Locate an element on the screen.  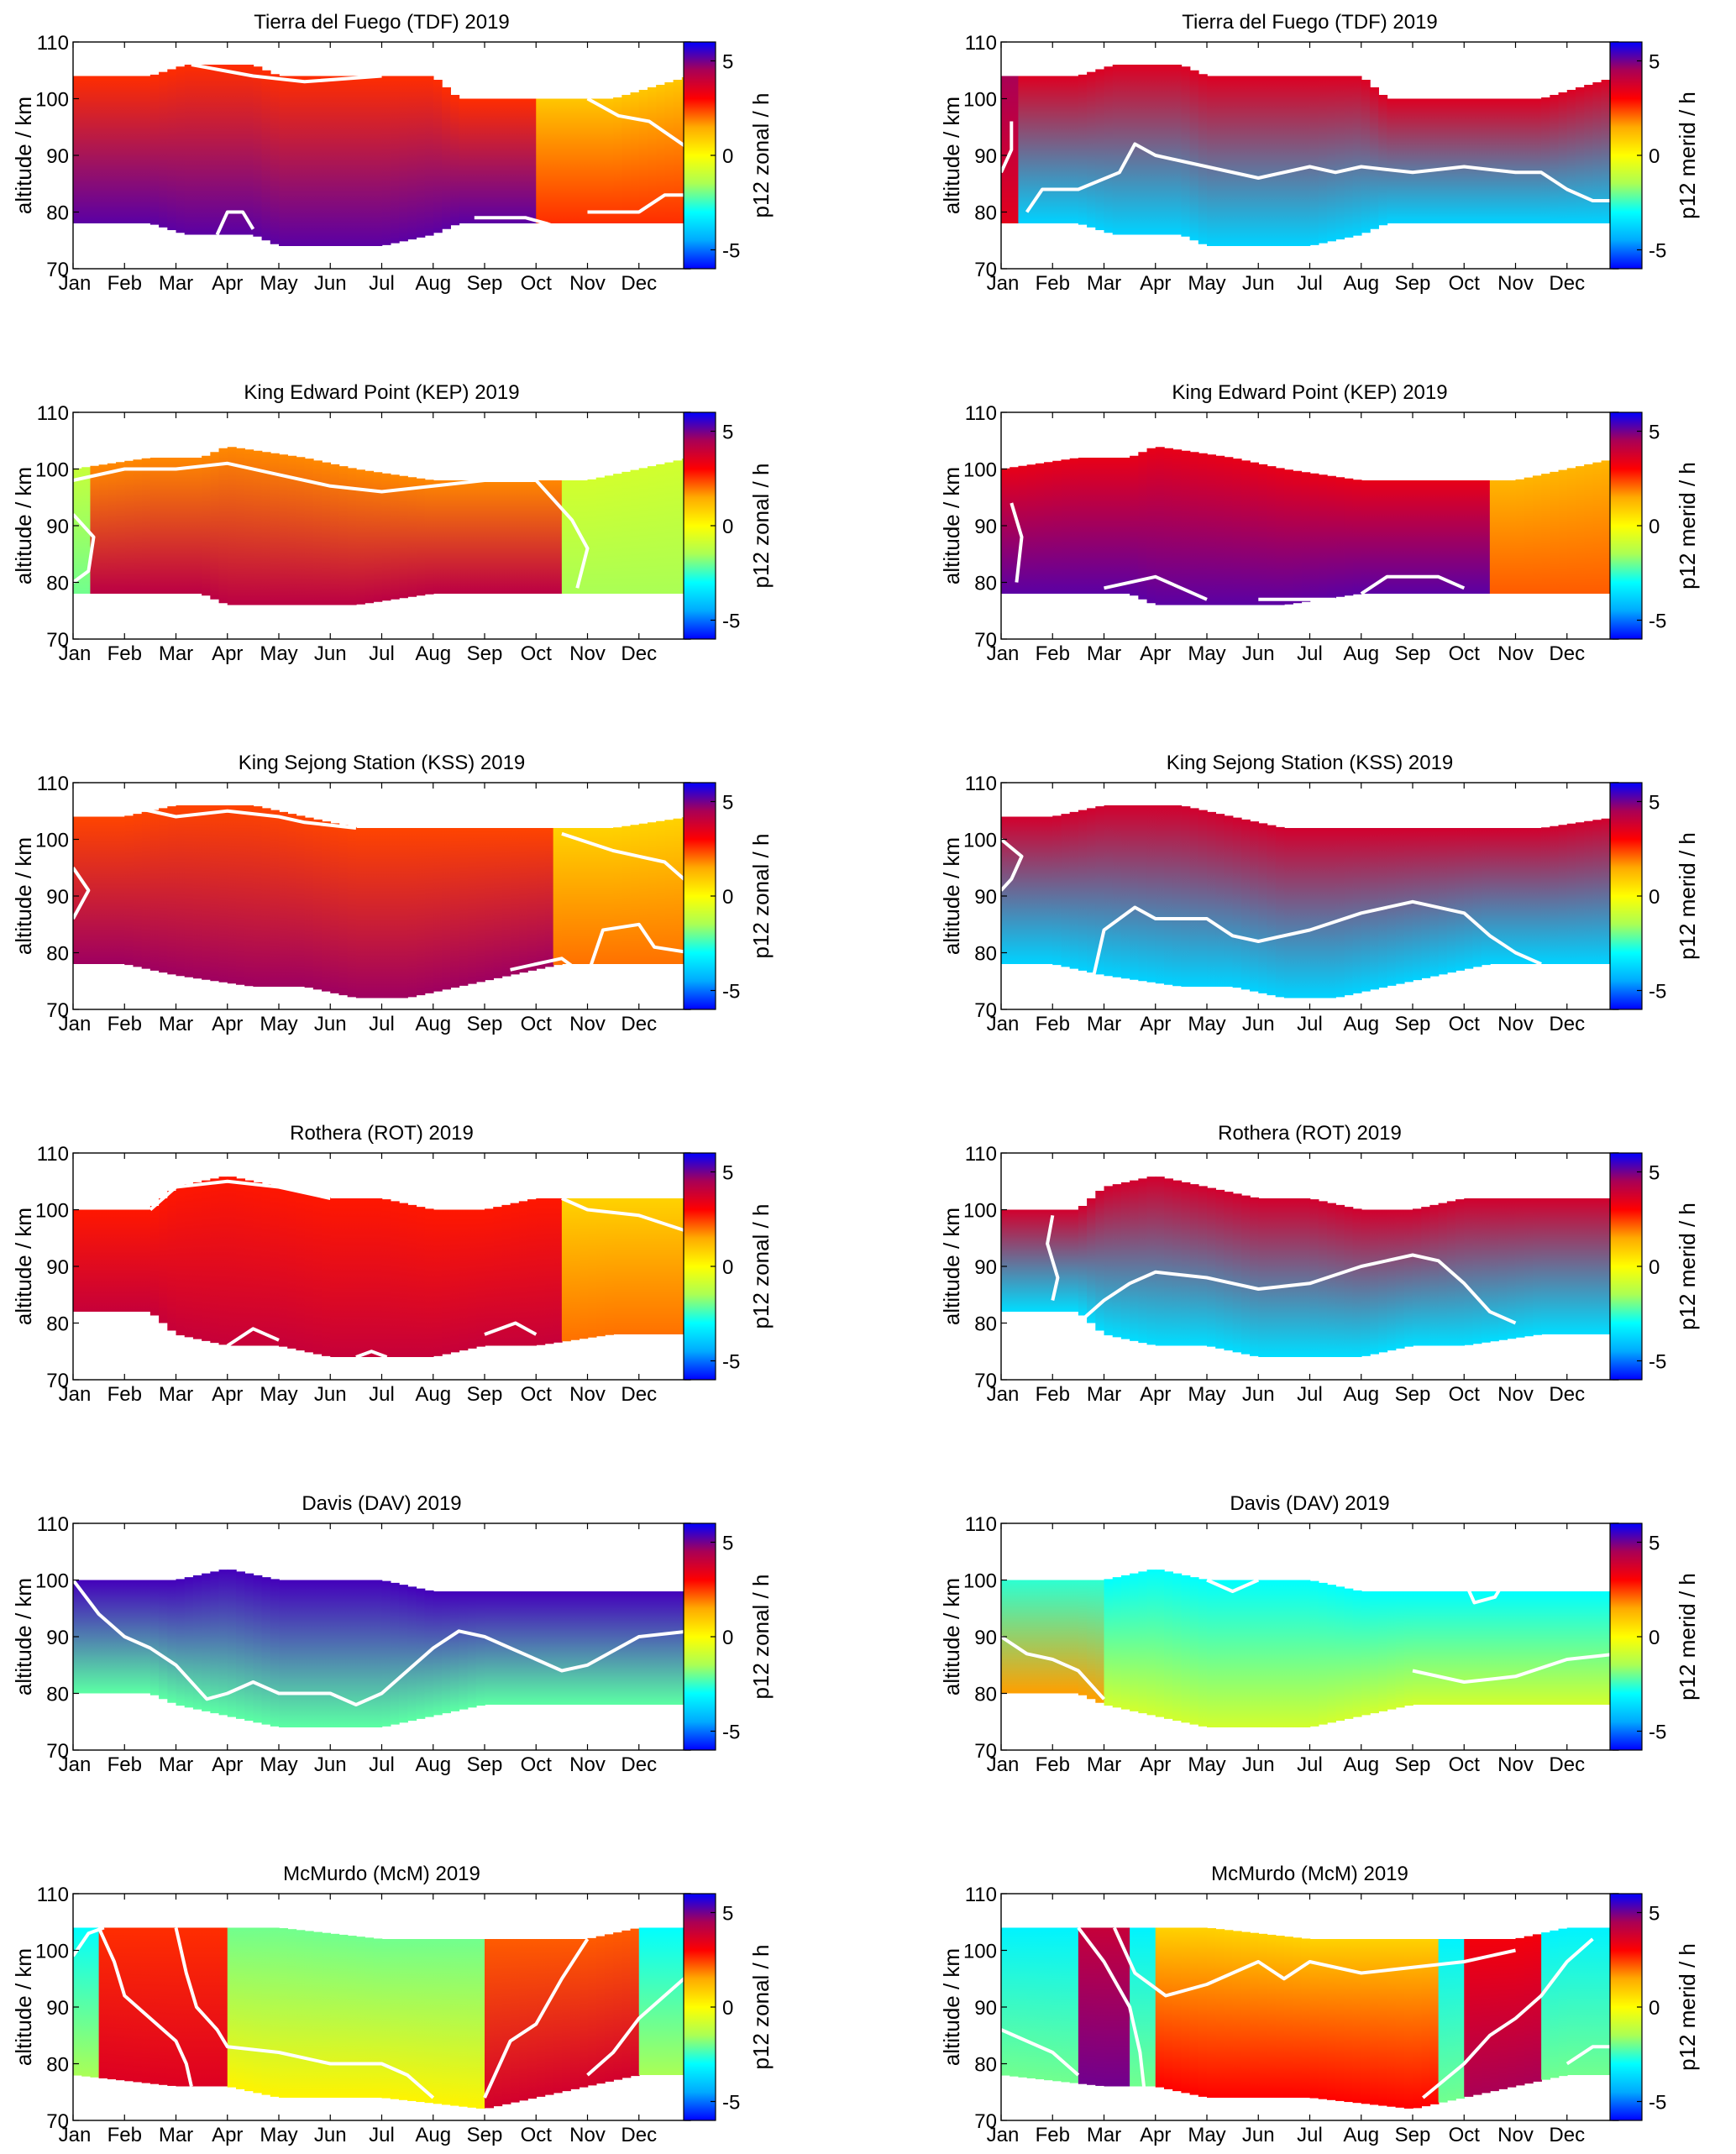
x-tick-label: Oct is located at coordinates (1465, 283).